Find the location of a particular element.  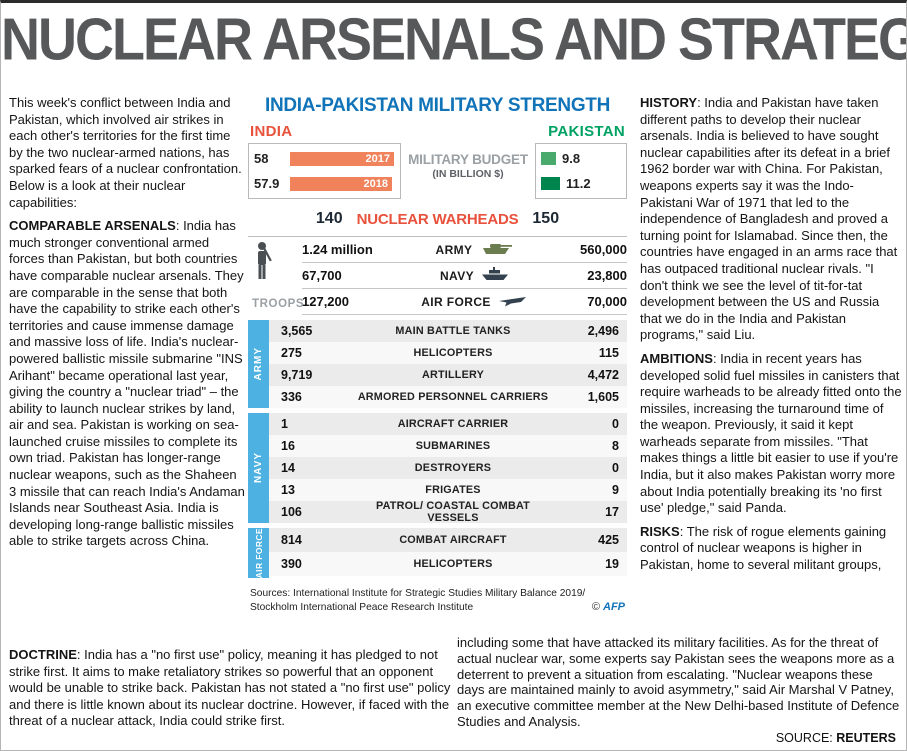

doctrine-label: DOCTRINE is located at coordinates (43, 654).